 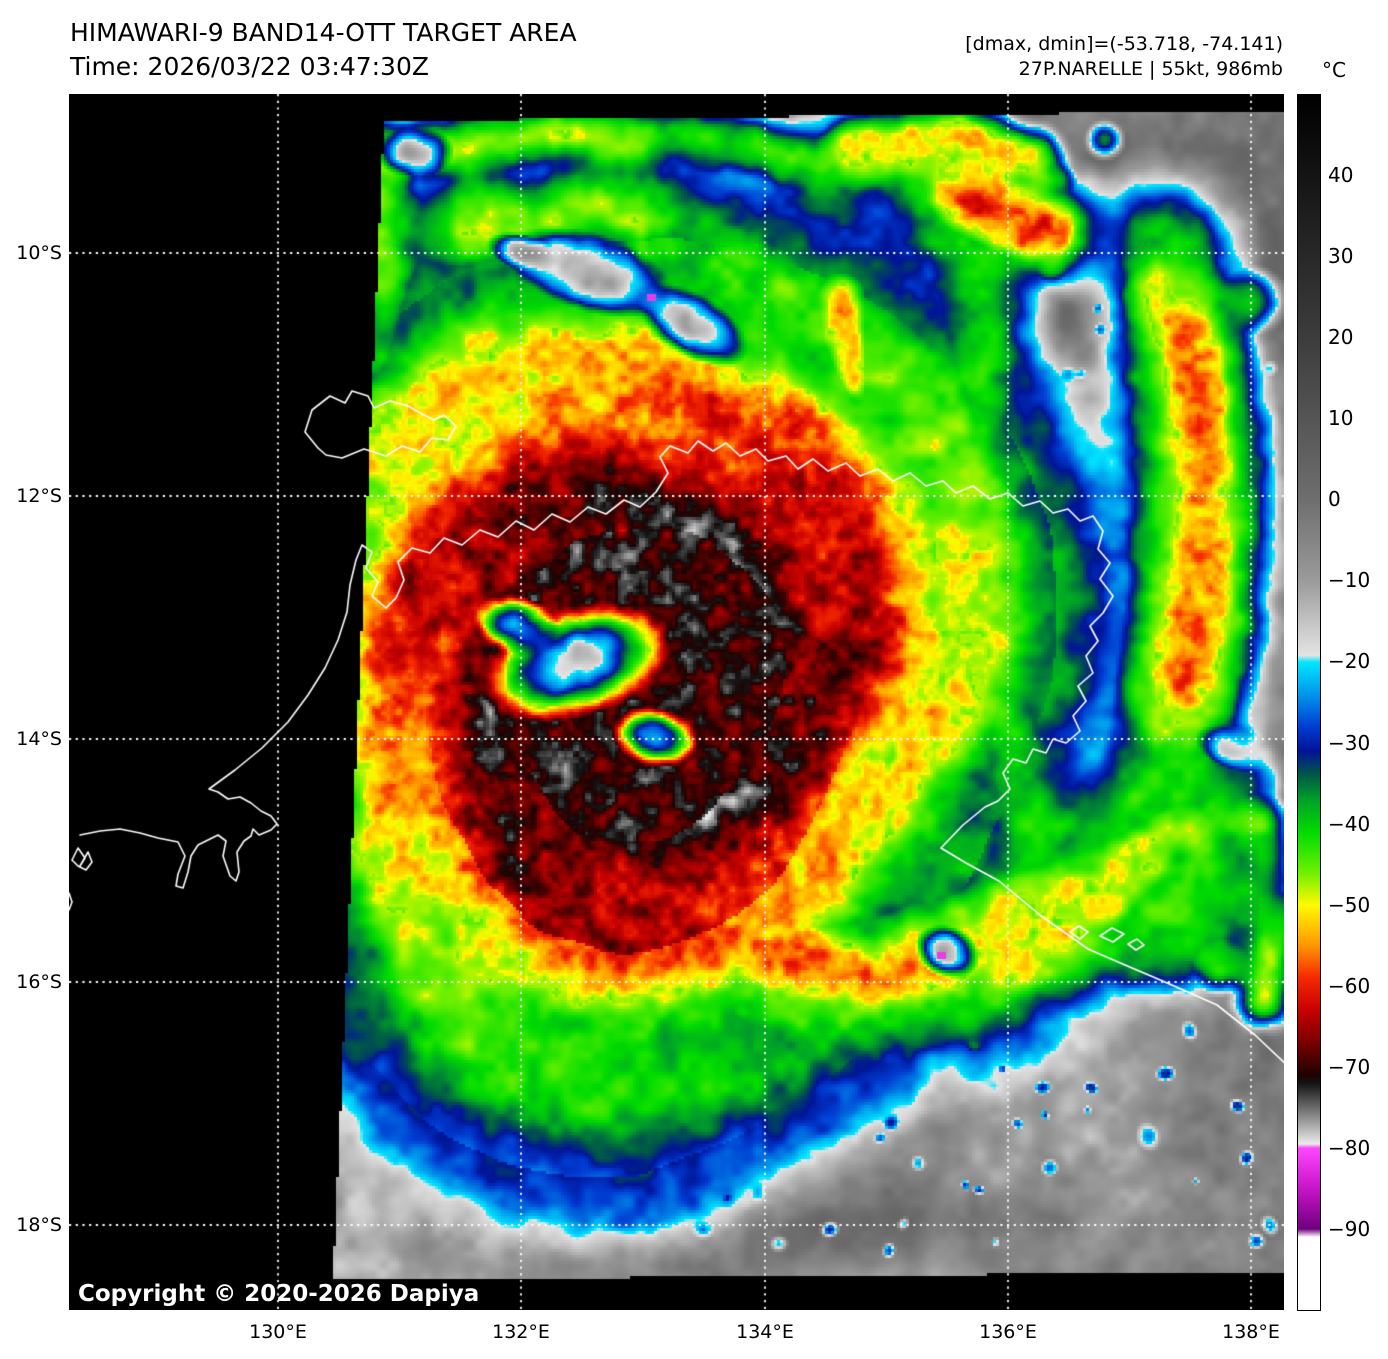 What do you see at coordinates (1251, 1332) in the screenshot?
I see `longitude-tick-label: 138°E` at bounding box center [1251, 1332].